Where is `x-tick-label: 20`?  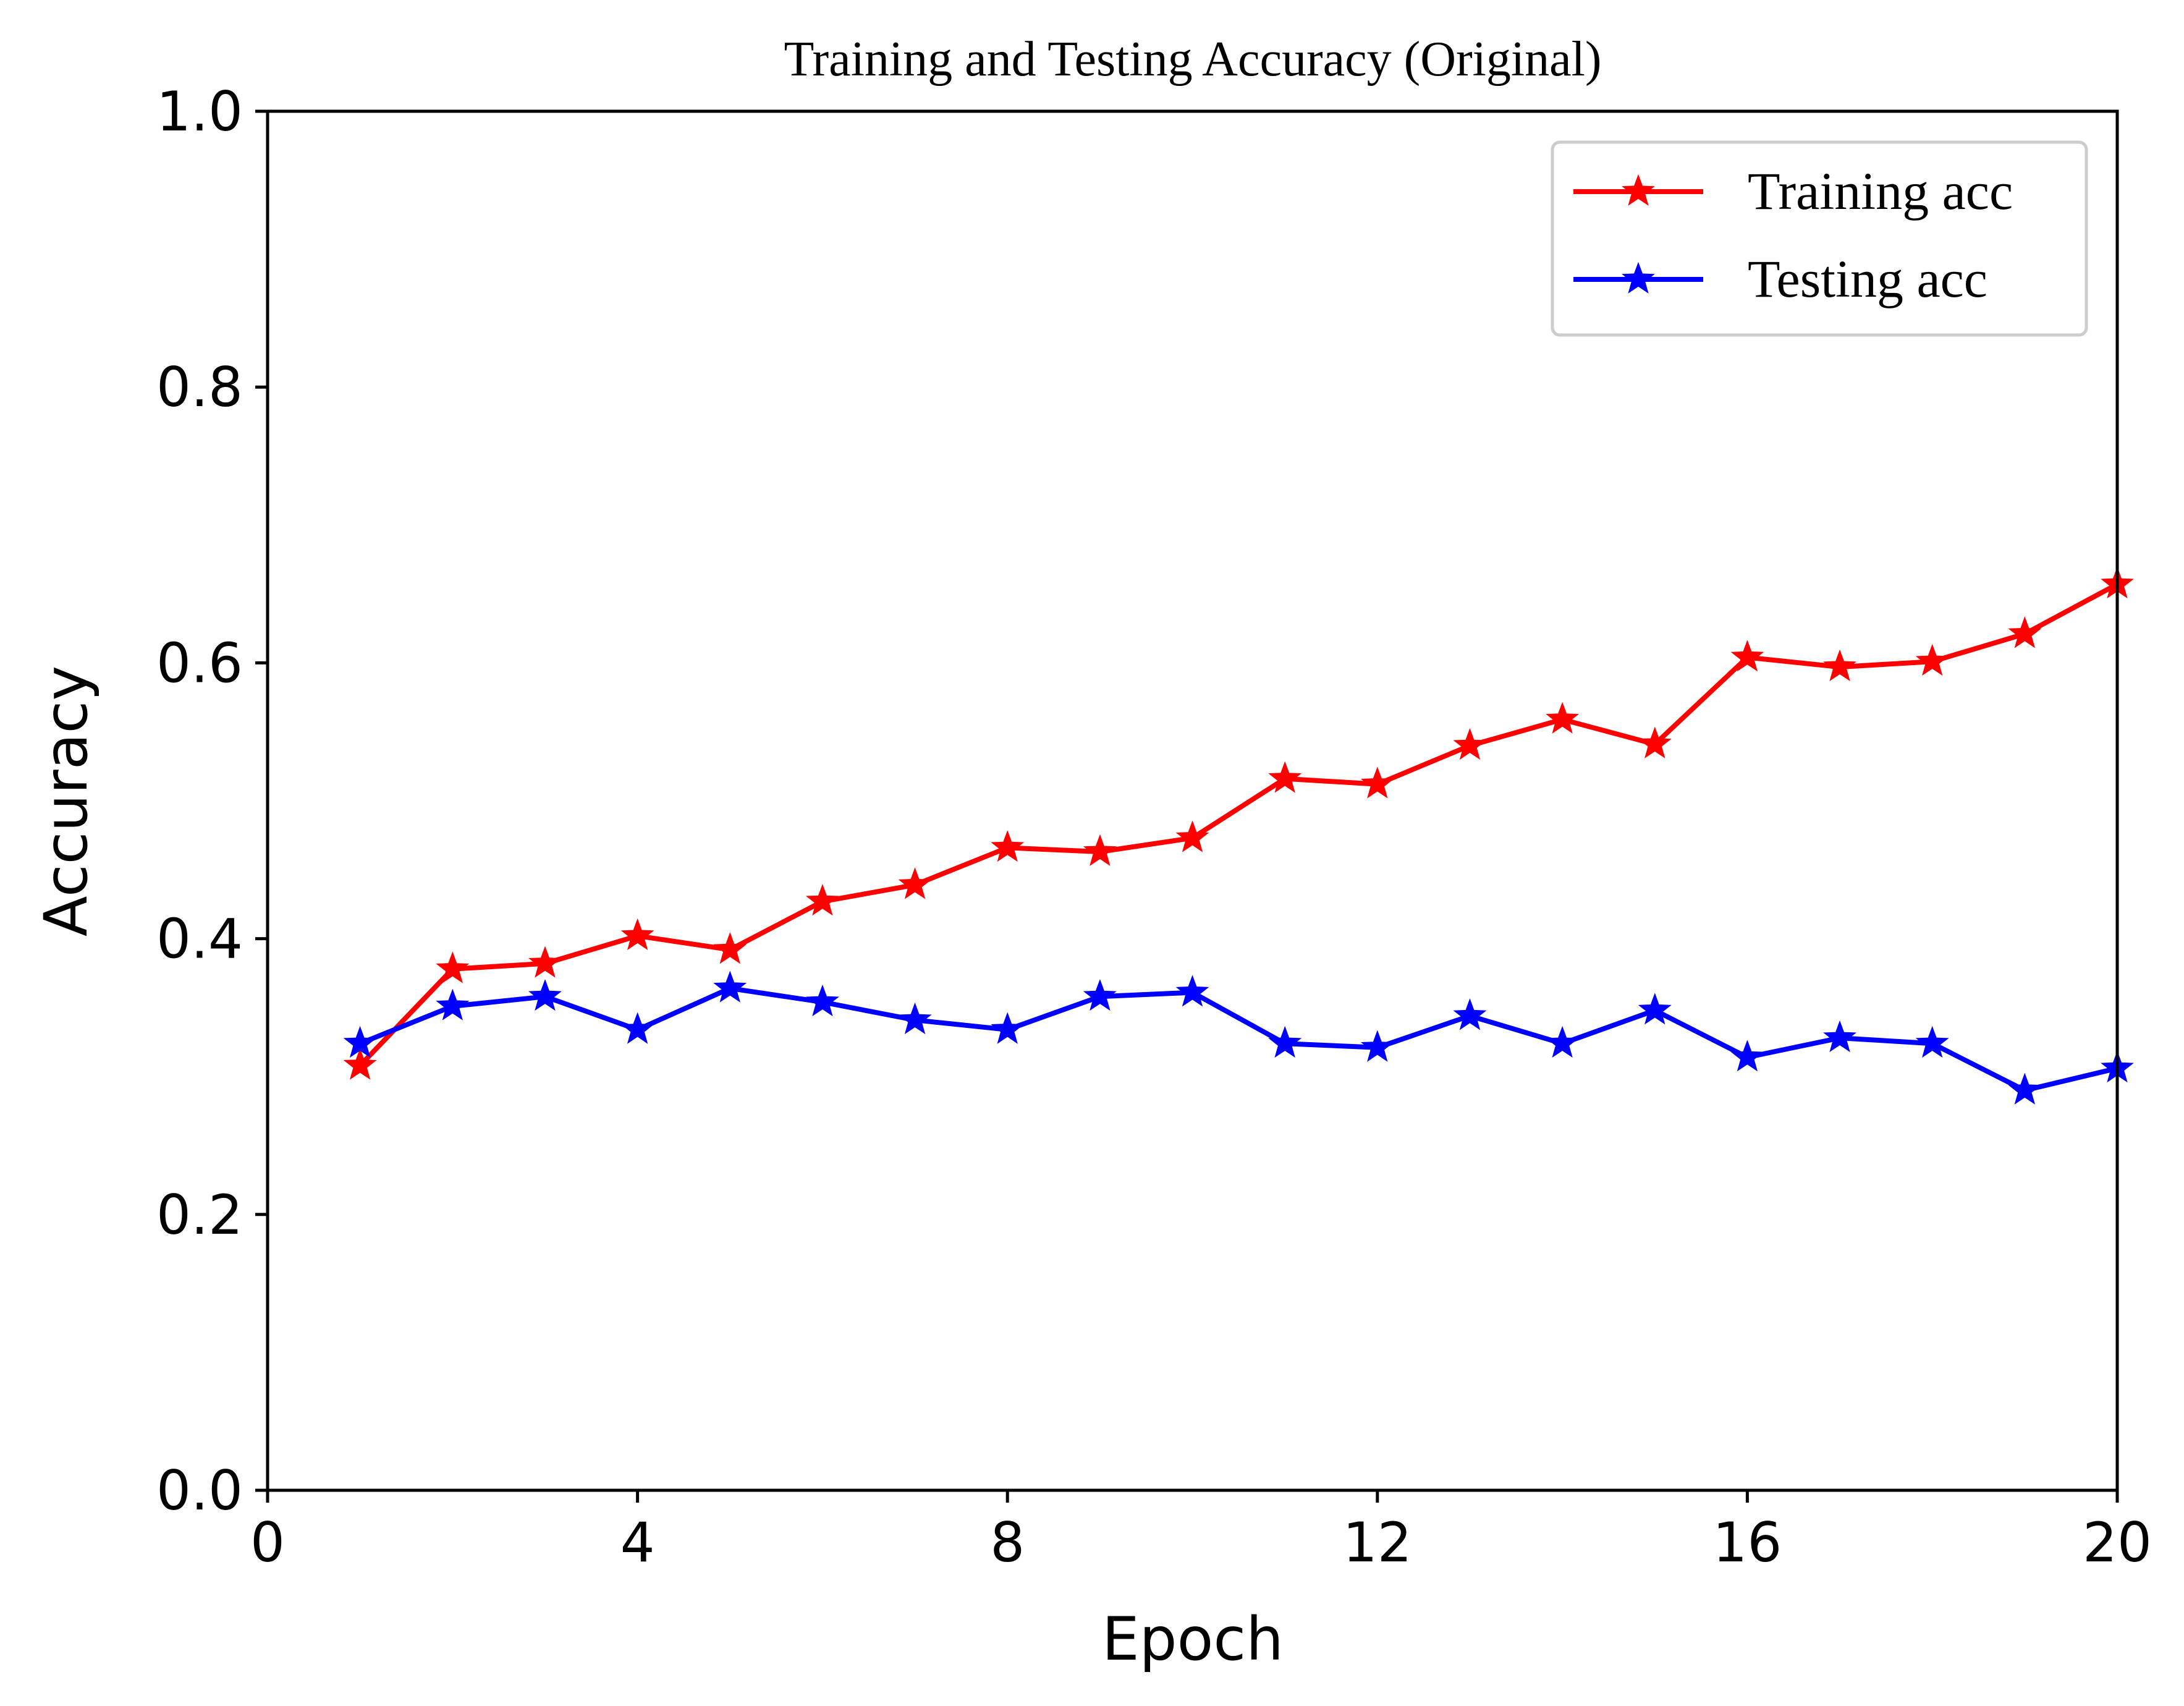 x-tick-label: 20 is located at coordinates (2117, 1542).